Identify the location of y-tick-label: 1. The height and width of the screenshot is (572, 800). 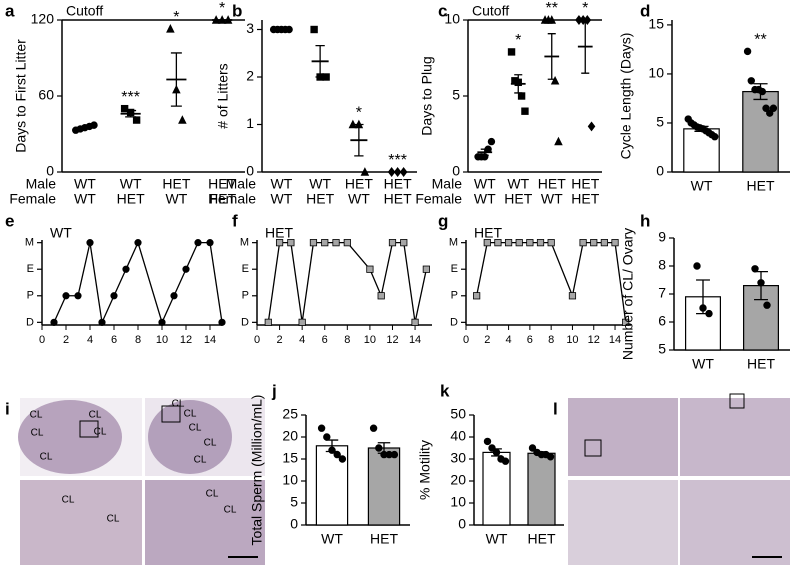
(250, 123).